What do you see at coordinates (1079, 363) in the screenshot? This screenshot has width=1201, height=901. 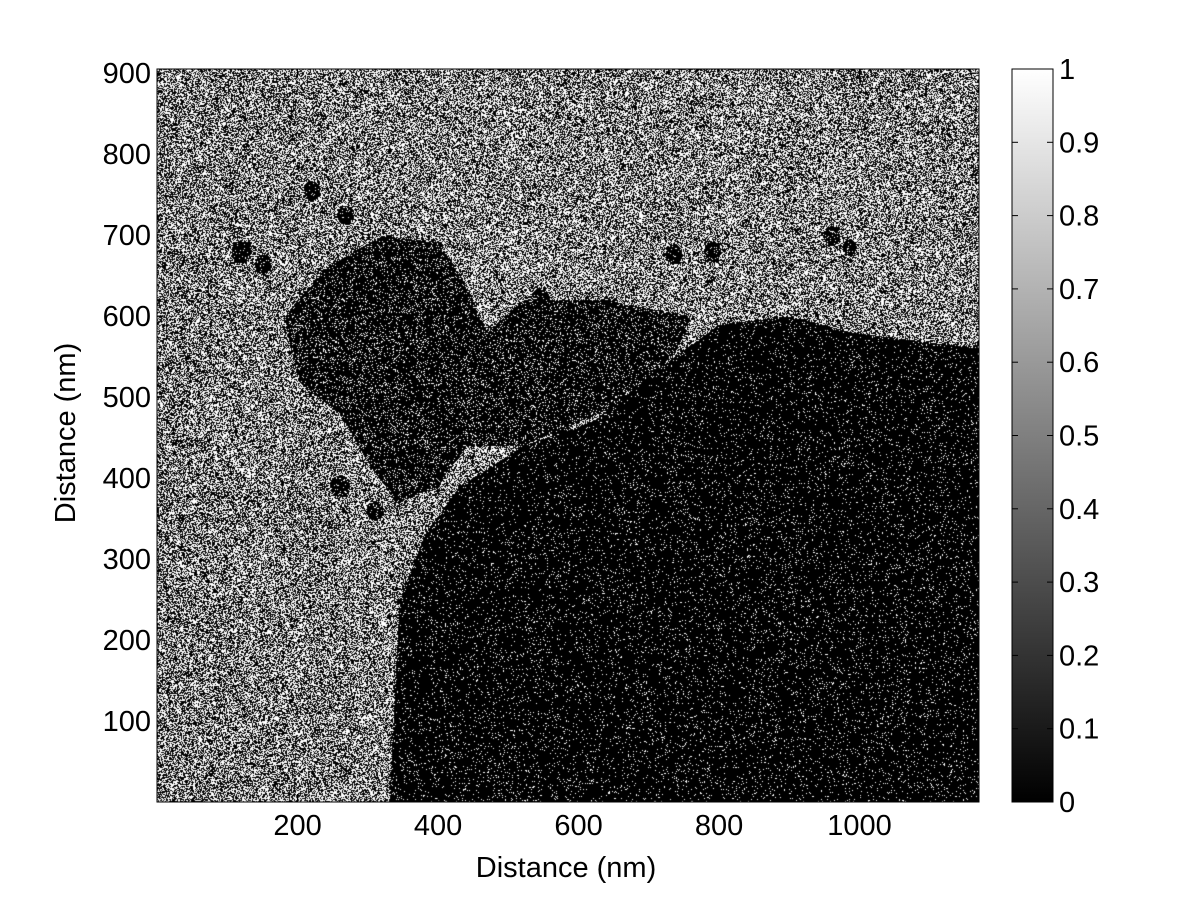 I see `colorbar-tick-label: 0.6` at bounding box center [1079, 363].